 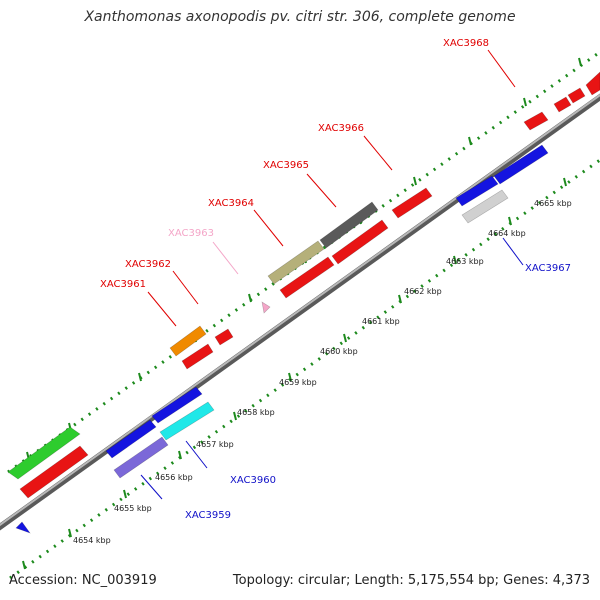 I want to click on gene-label: XAC3959, so click(x=208, y=515).